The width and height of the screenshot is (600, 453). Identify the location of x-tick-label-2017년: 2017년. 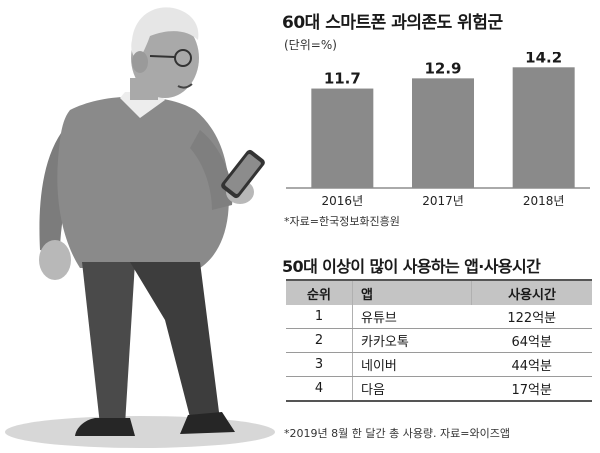
(443, 201).